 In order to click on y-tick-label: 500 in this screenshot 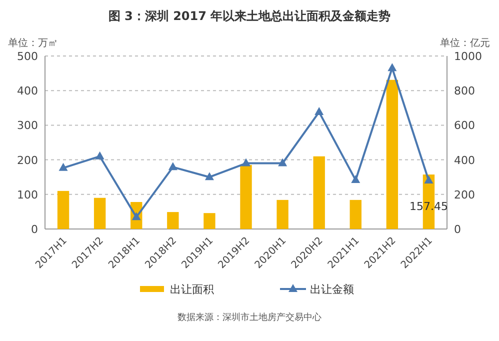, I will do `click(27, 56)`.